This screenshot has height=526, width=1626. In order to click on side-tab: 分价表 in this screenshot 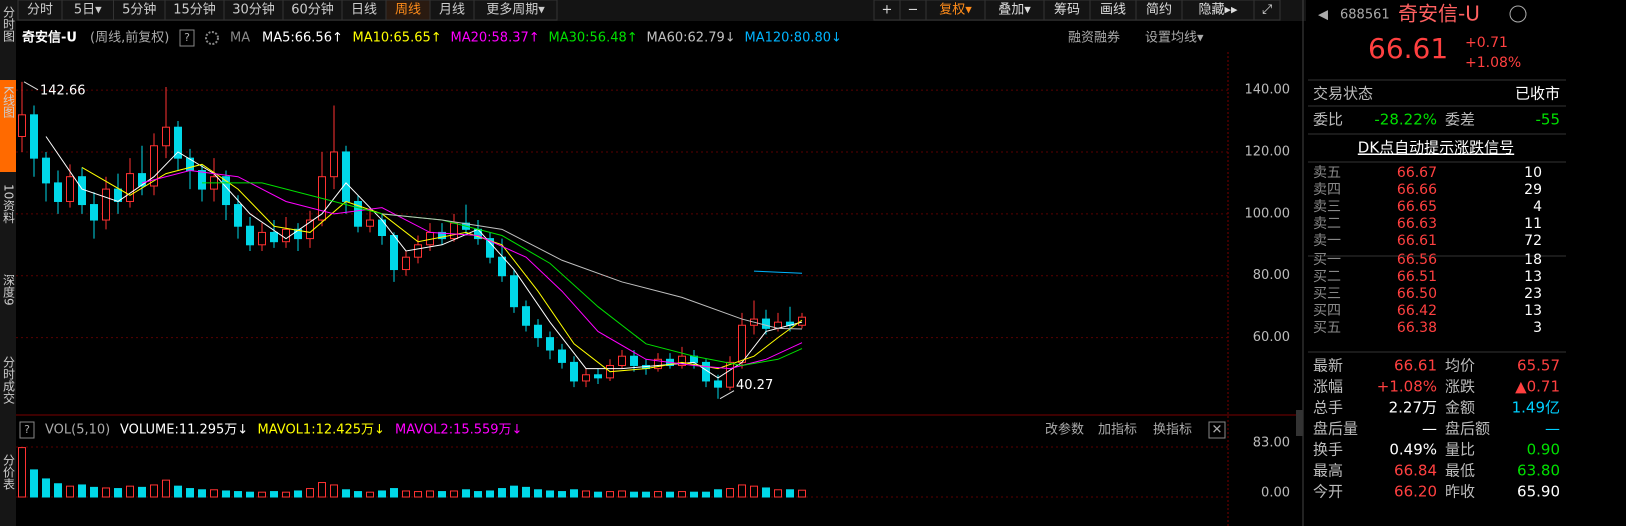, I will do `click(9, 472)`.